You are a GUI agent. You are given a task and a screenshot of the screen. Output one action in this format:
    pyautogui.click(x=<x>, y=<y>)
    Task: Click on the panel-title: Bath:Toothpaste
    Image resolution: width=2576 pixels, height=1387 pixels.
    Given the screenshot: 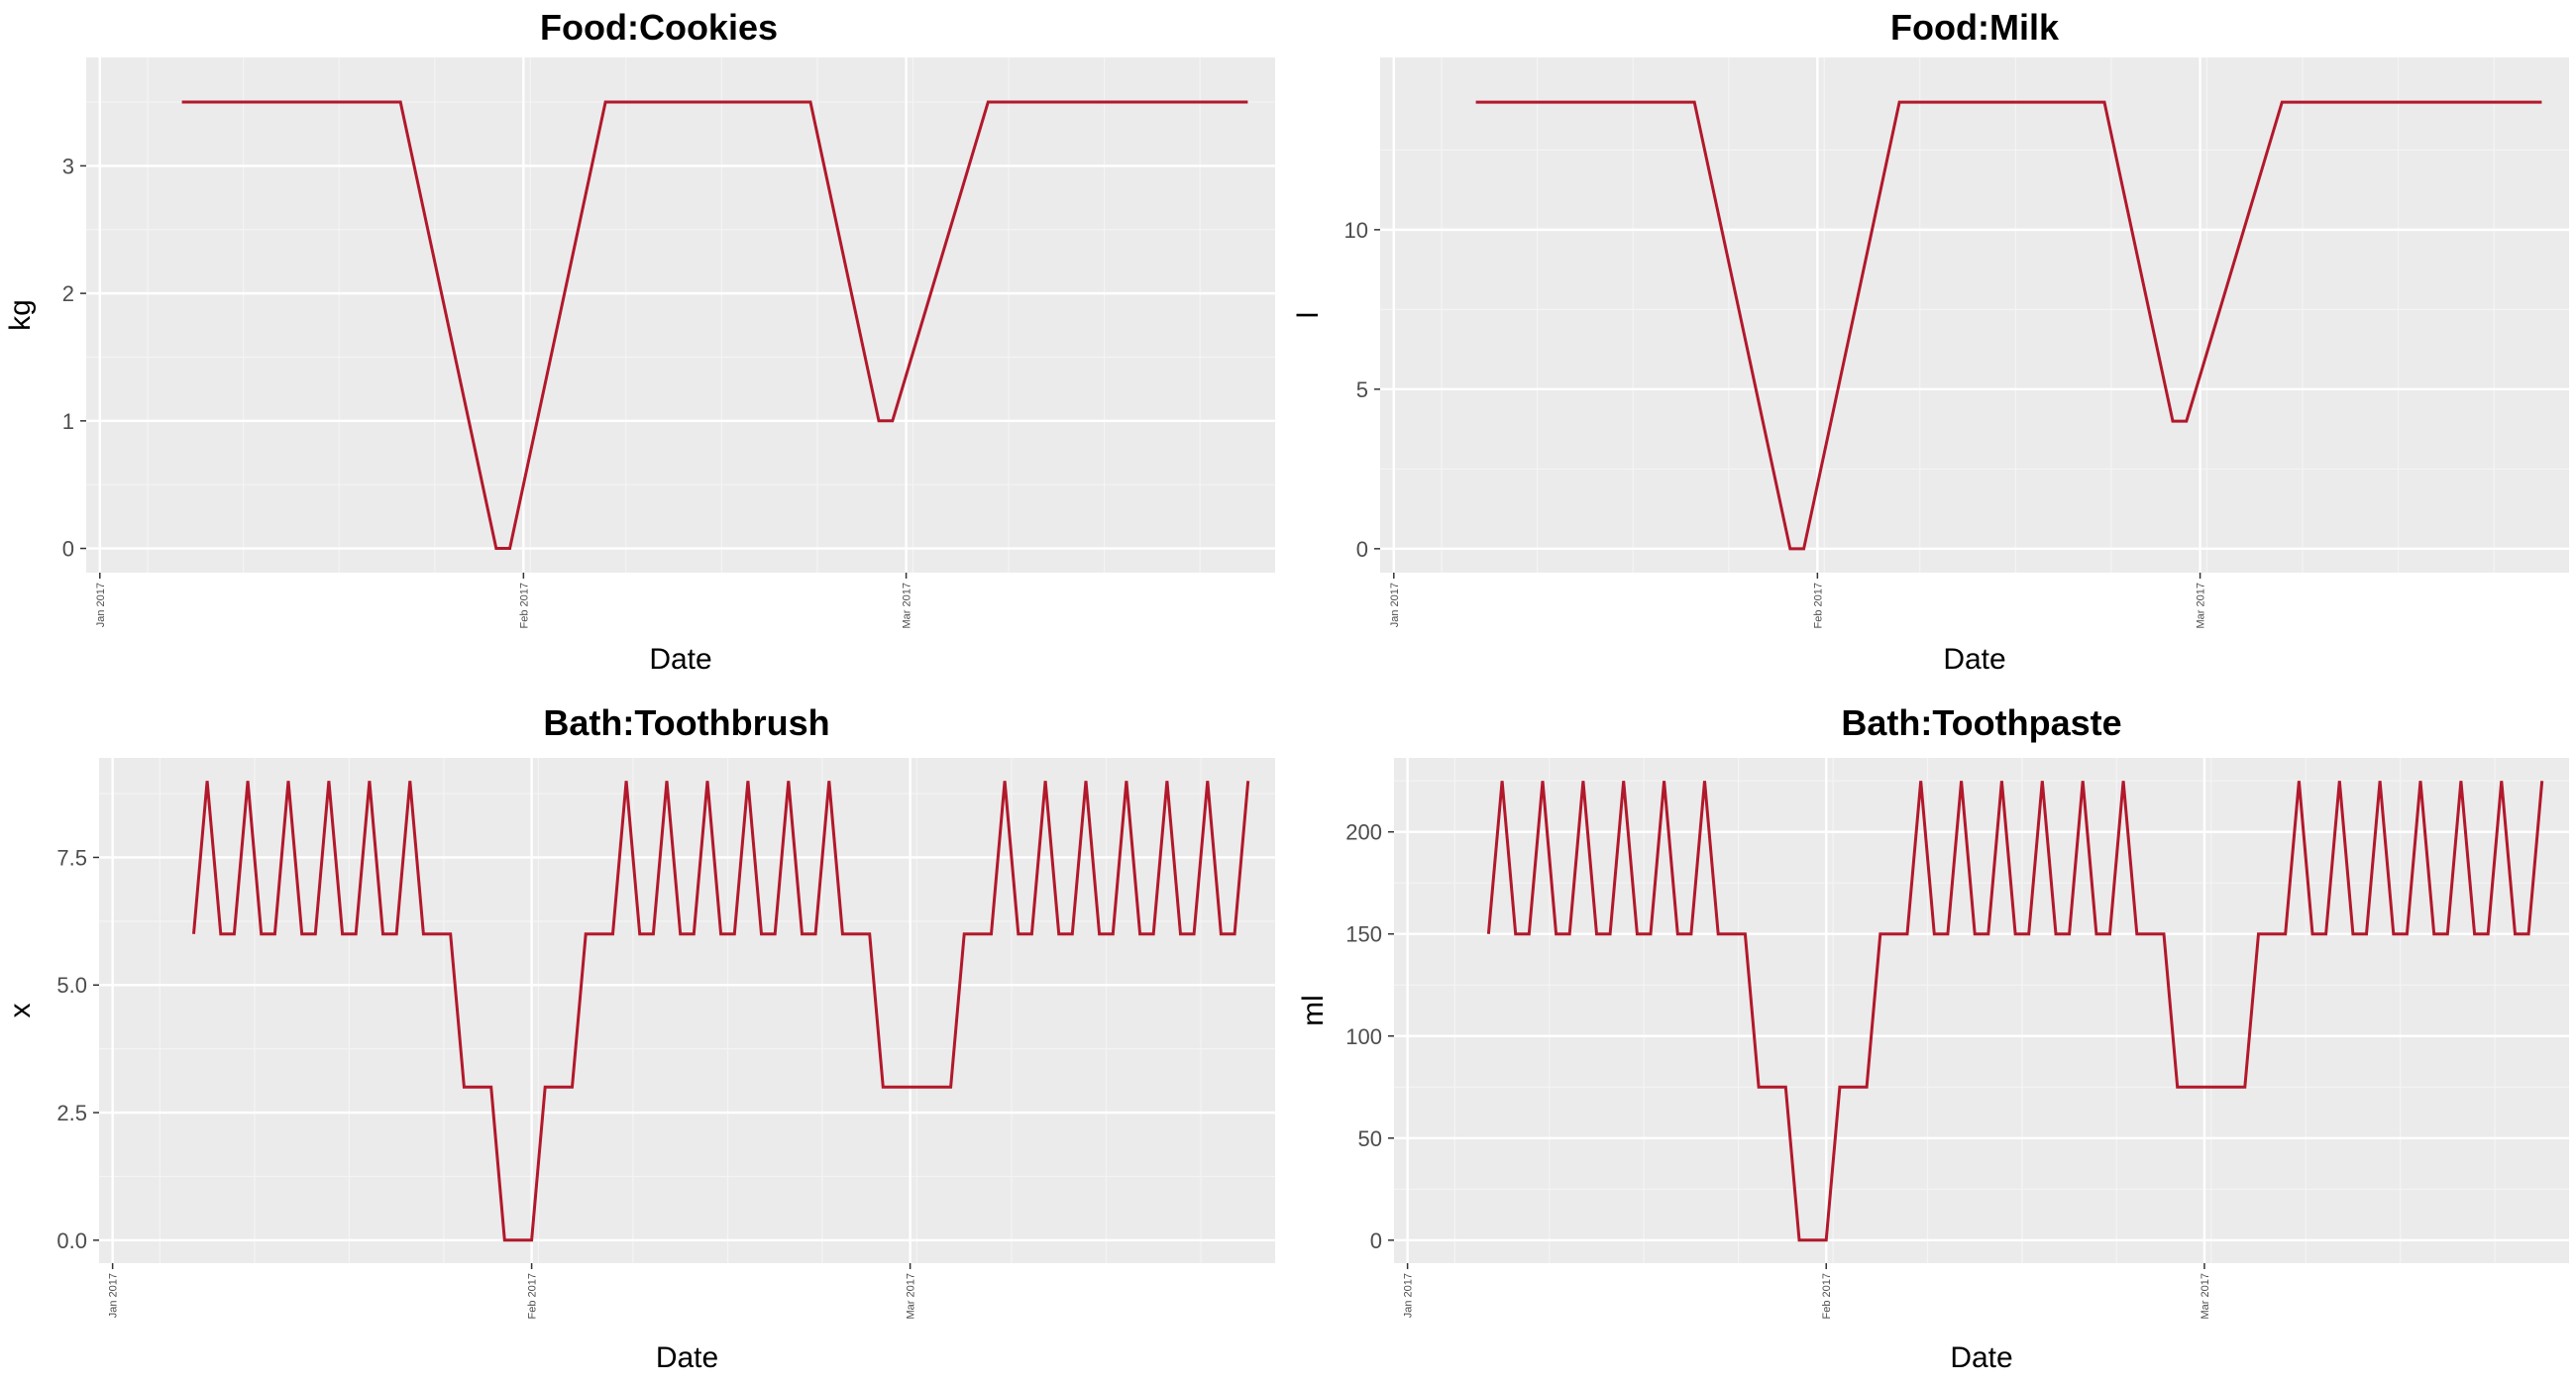 What is the action you would take?
    pyautogui.click(x=1981, y=722)
    